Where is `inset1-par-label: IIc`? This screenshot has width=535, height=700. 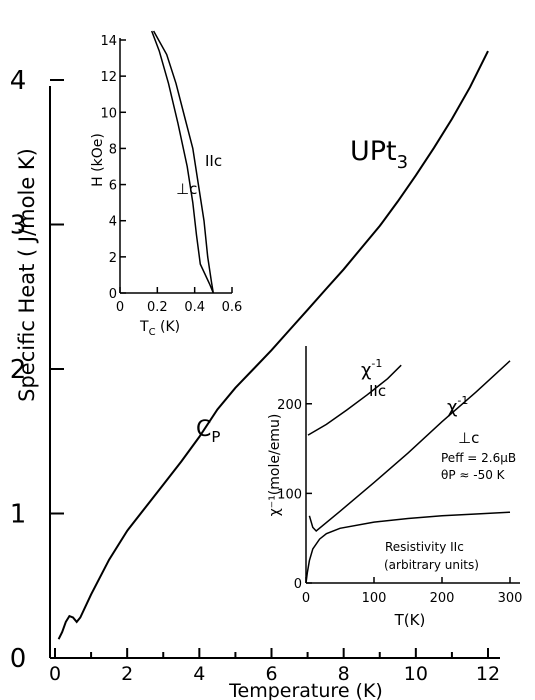 inset1-par-label: IIc is located at coordinates (213, 161).